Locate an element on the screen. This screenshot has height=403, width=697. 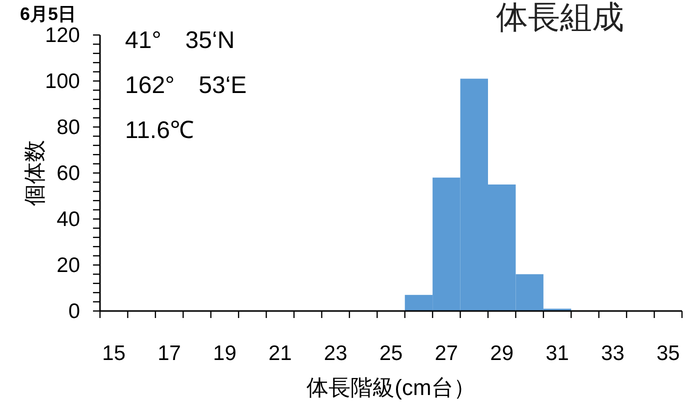
x-tick-label: 19 is located at coordinates (224, 353).